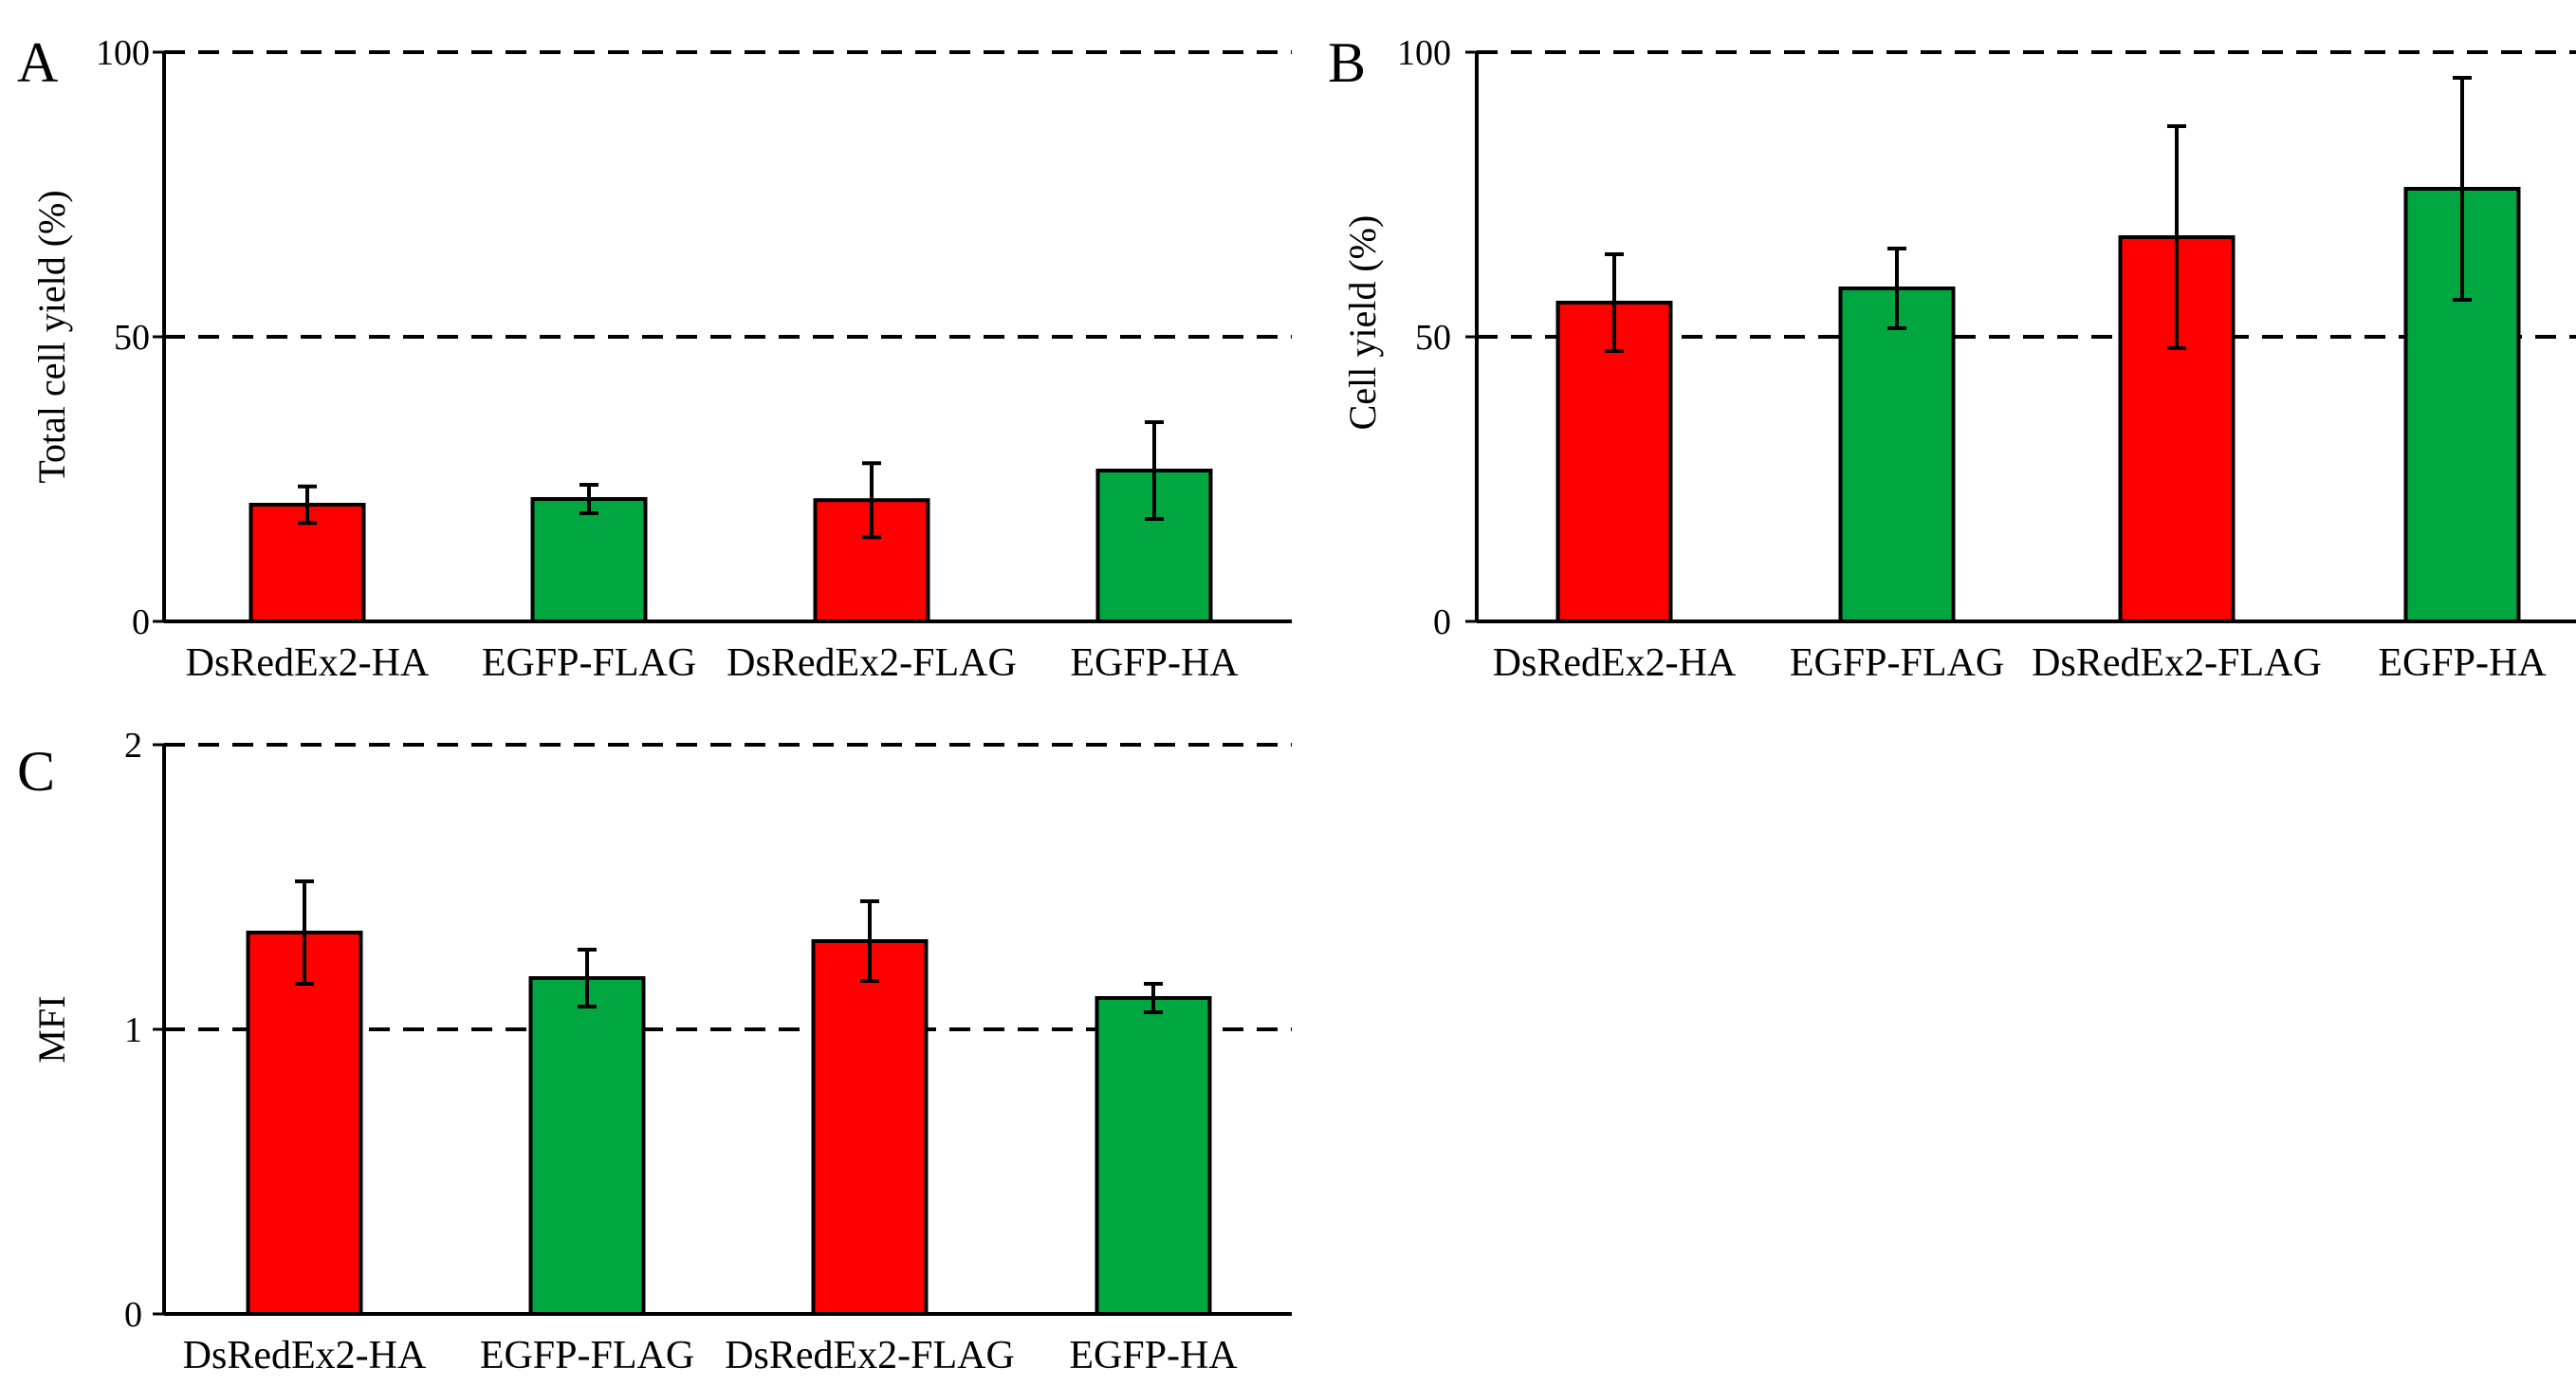  Describe the element at coordinates (36, 771) in the screenshot. I see `panel-label: C` at that location.